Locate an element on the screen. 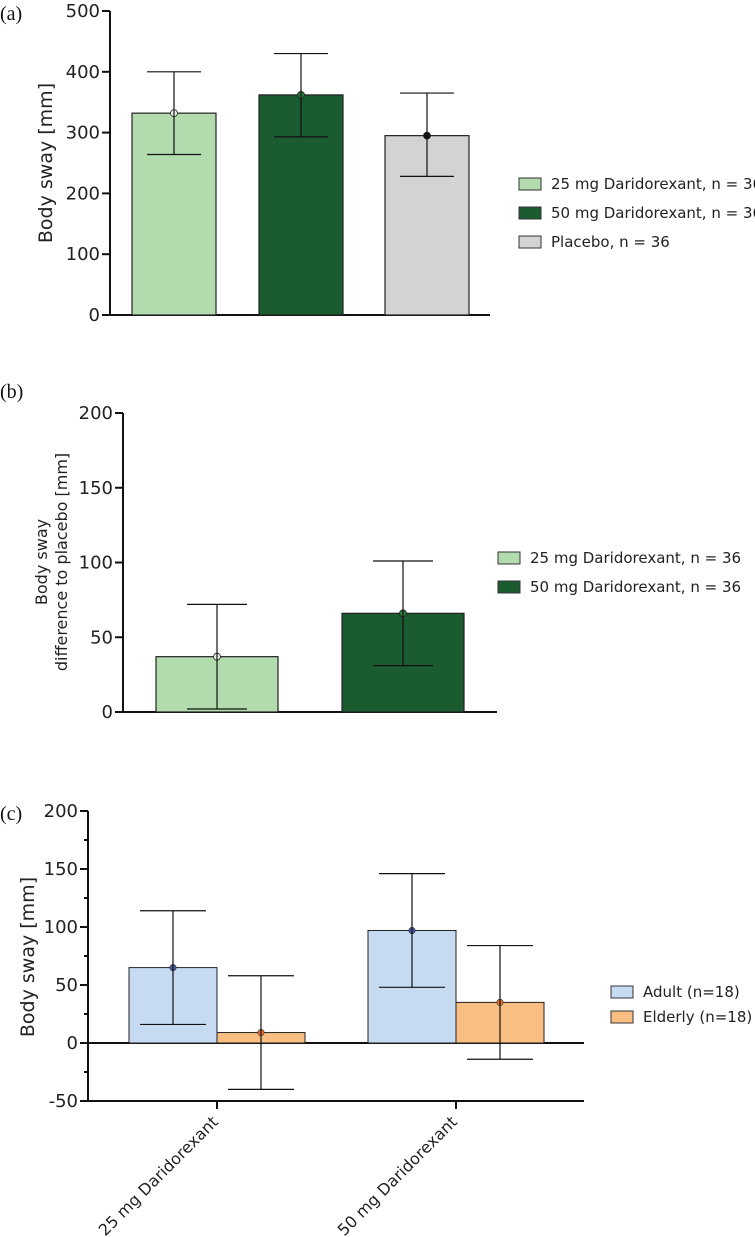 The height and width of the screenshot is (1237, 755). y-axis-label: Body swaydifference to placebo [mm] is located at coordinates (51, 562).